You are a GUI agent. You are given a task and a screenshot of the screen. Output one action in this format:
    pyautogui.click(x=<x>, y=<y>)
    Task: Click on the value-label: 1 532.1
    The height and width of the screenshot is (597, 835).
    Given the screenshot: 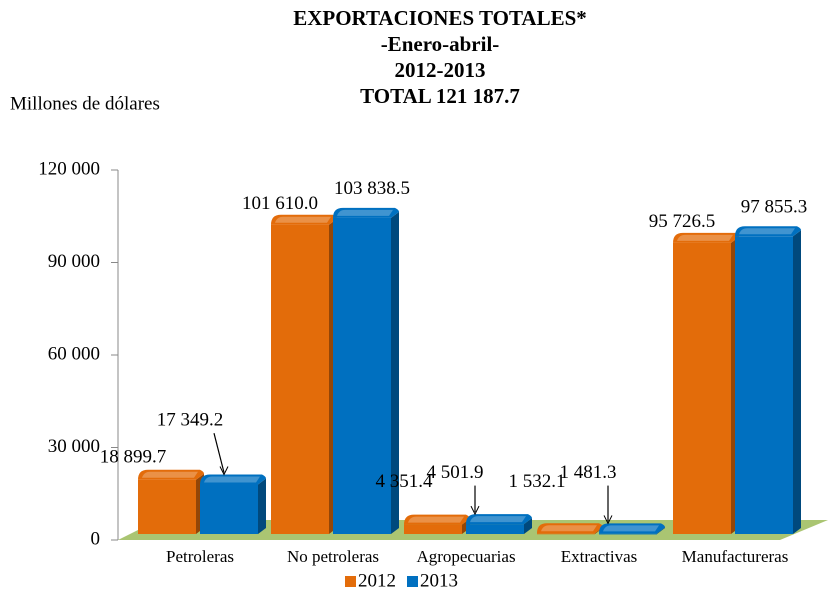 What is the action you would take?
    pyautogui.click(x=537, y=481)
    